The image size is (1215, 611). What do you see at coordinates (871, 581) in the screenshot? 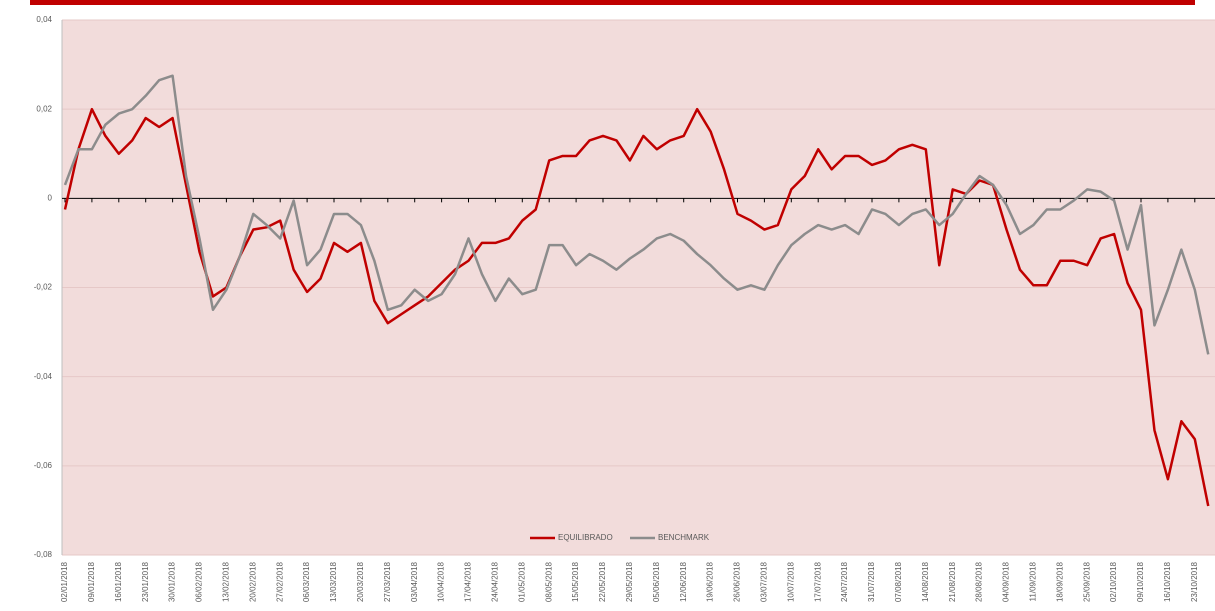
I see `x-tick-label: 31/07/2018` at bounding box center [871, 581].